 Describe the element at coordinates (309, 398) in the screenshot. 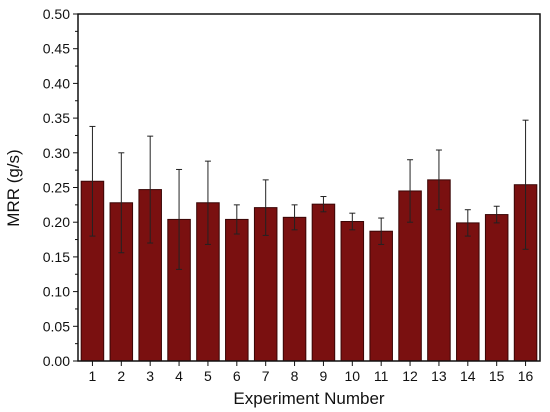

I see `x-axis-title: Experiment Number` at that location.